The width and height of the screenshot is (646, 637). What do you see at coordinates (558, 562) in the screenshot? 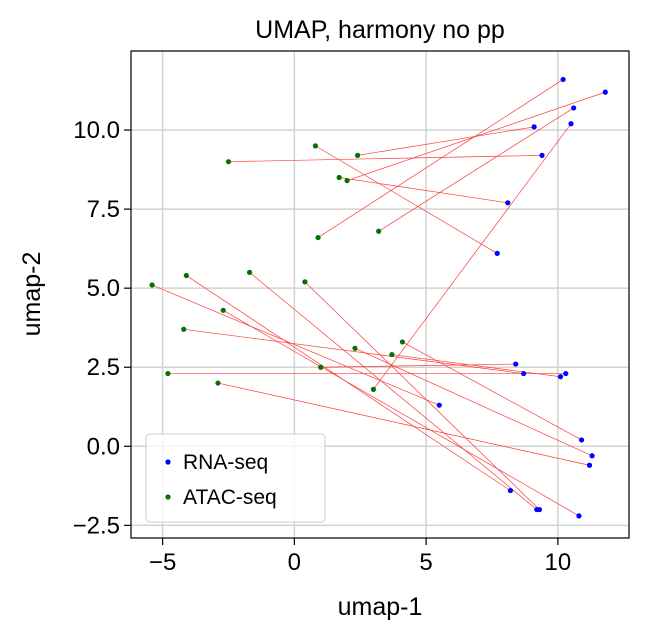
I see `x-tick-label: 10` at bounding box center [558, 562].